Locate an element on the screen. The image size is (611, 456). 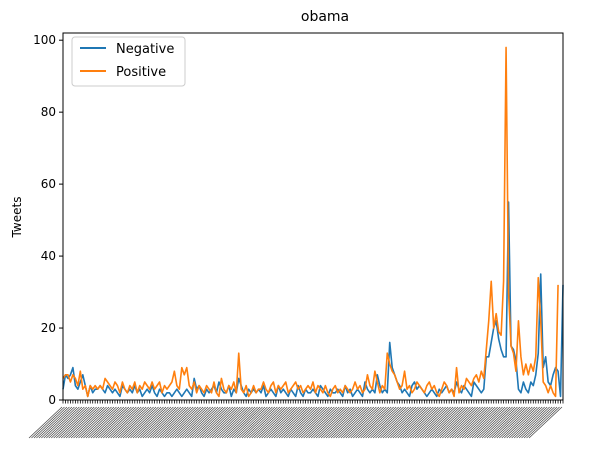
y-tick-label: 40 is located at coordinates (48, 256).